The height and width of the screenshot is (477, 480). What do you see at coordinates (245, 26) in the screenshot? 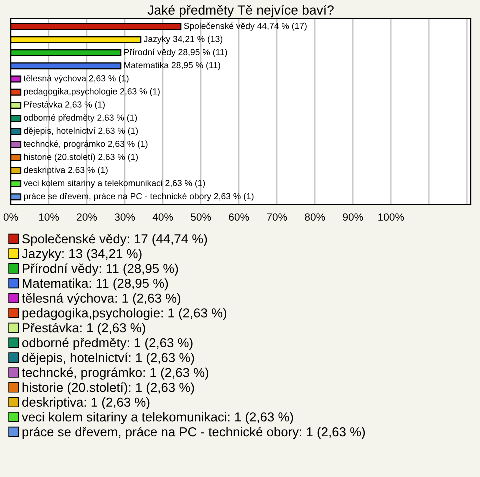
I see `data-label: Společenské vědy 44,74 % (17)` at bounding box center [245, 26].